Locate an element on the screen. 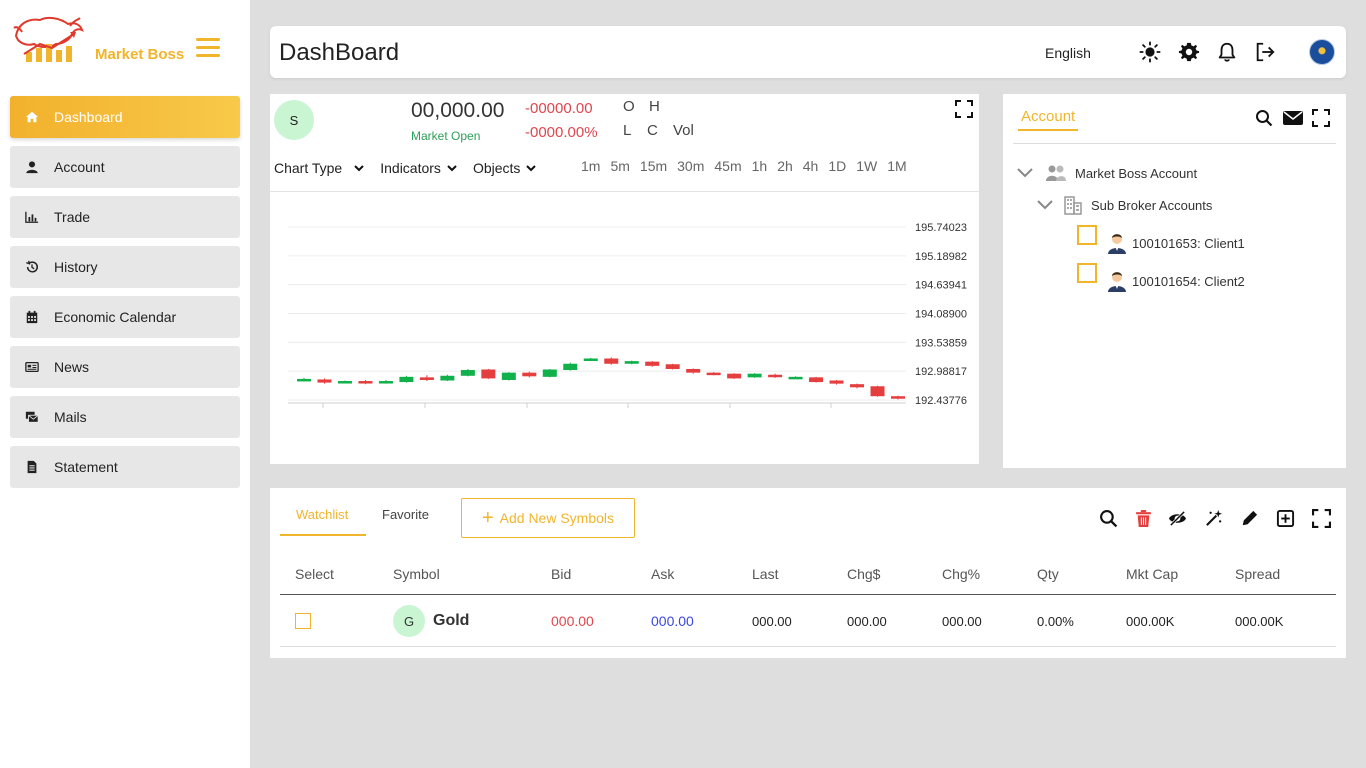  column-header-chg: Chg$ is located at coordinates (864, 574).